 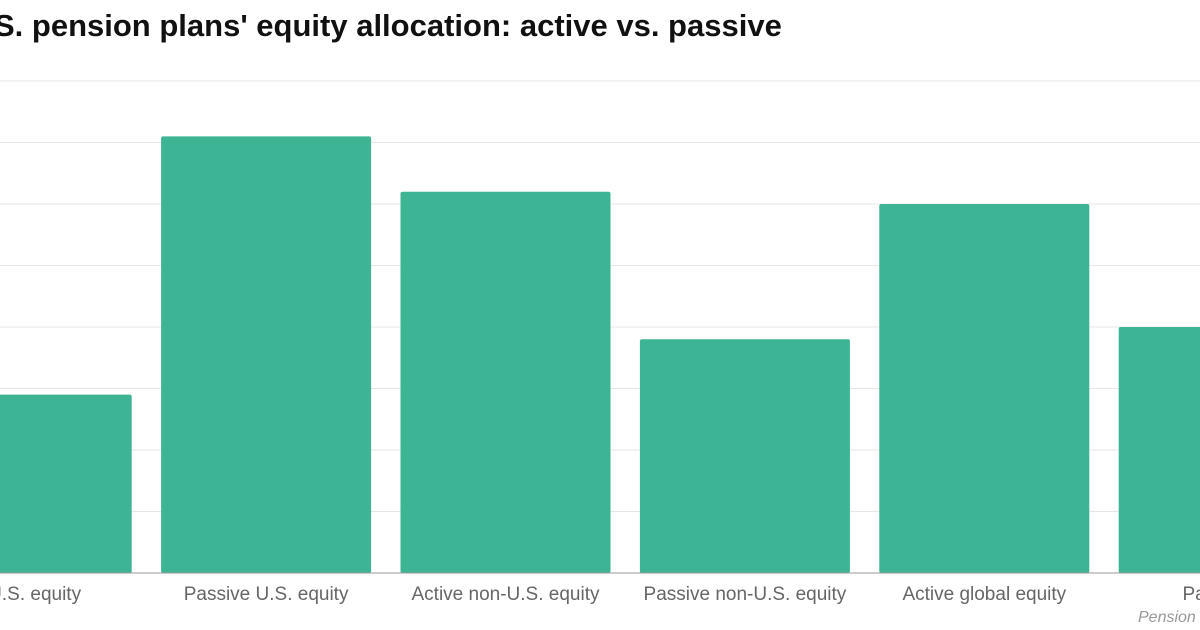 What do you see at coordinates (1191, 594) in the screenshot?
I see `x-tick-label: Passive g` at bounding box center [1191, 594].